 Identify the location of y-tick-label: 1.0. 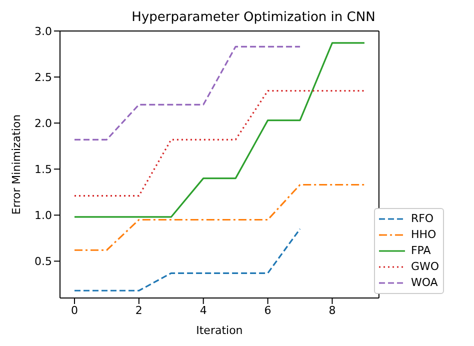
(43, 215).